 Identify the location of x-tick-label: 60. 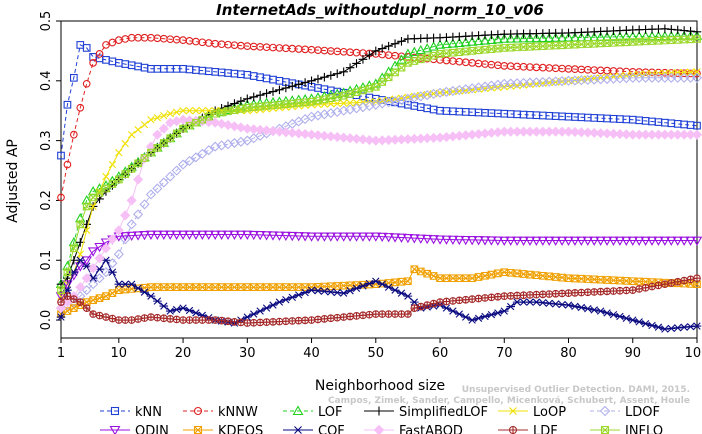
(440, 353).